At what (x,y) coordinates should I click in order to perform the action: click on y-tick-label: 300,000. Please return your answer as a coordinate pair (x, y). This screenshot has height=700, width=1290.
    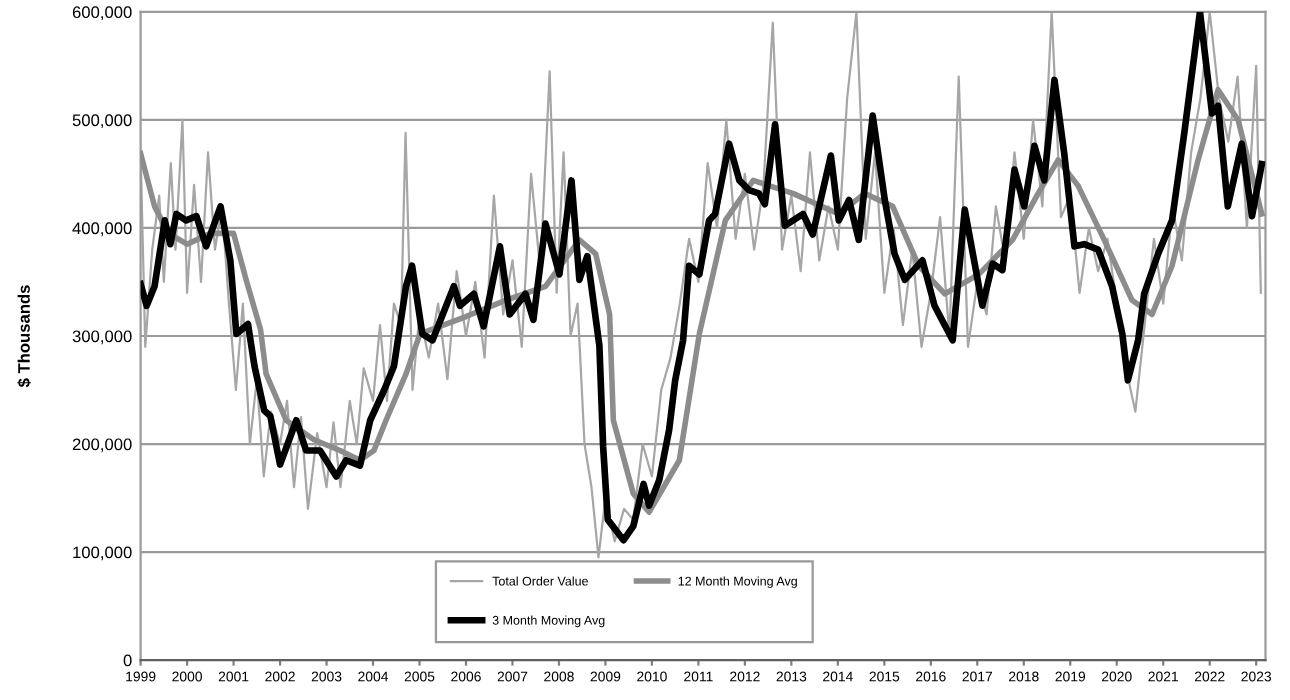
    Looking at the image, I should click on (102, 337).